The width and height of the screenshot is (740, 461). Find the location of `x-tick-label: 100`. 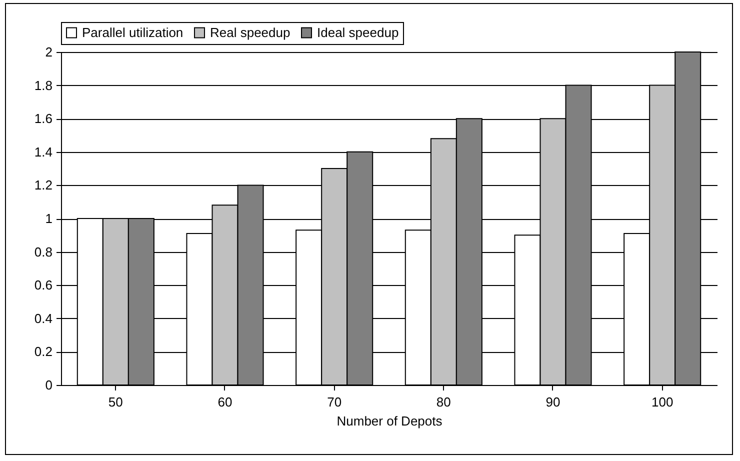

x-tick-label: 100 is located at coordinates (662, 402).